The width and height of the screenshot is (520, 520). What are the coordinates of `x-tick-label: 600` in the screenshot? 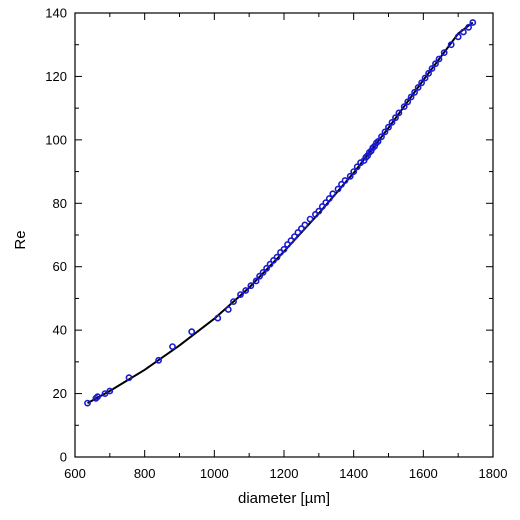 It's located at (75, 473).